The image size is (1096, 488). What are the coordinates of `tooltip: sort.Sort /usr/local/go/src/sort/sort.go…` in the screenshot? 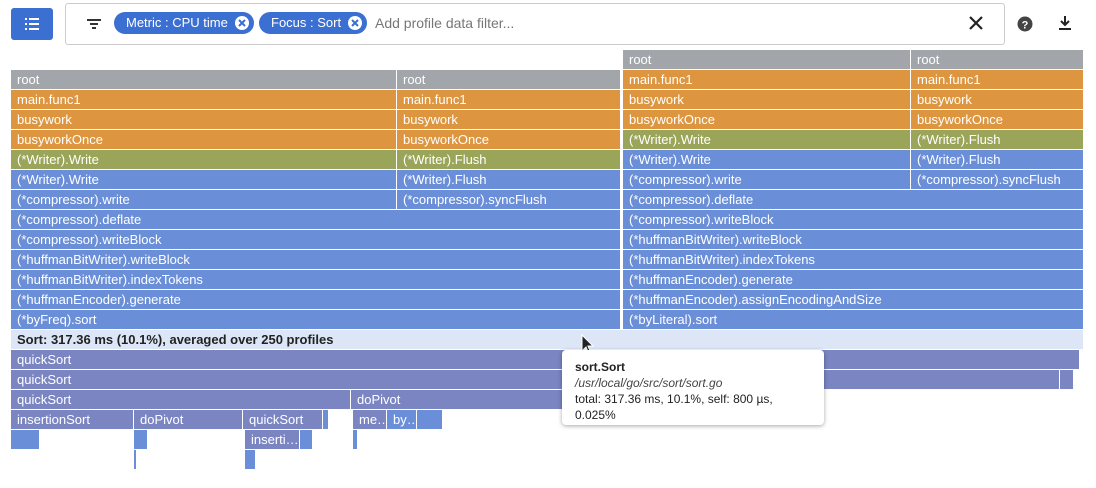 It's located at (693, 387).